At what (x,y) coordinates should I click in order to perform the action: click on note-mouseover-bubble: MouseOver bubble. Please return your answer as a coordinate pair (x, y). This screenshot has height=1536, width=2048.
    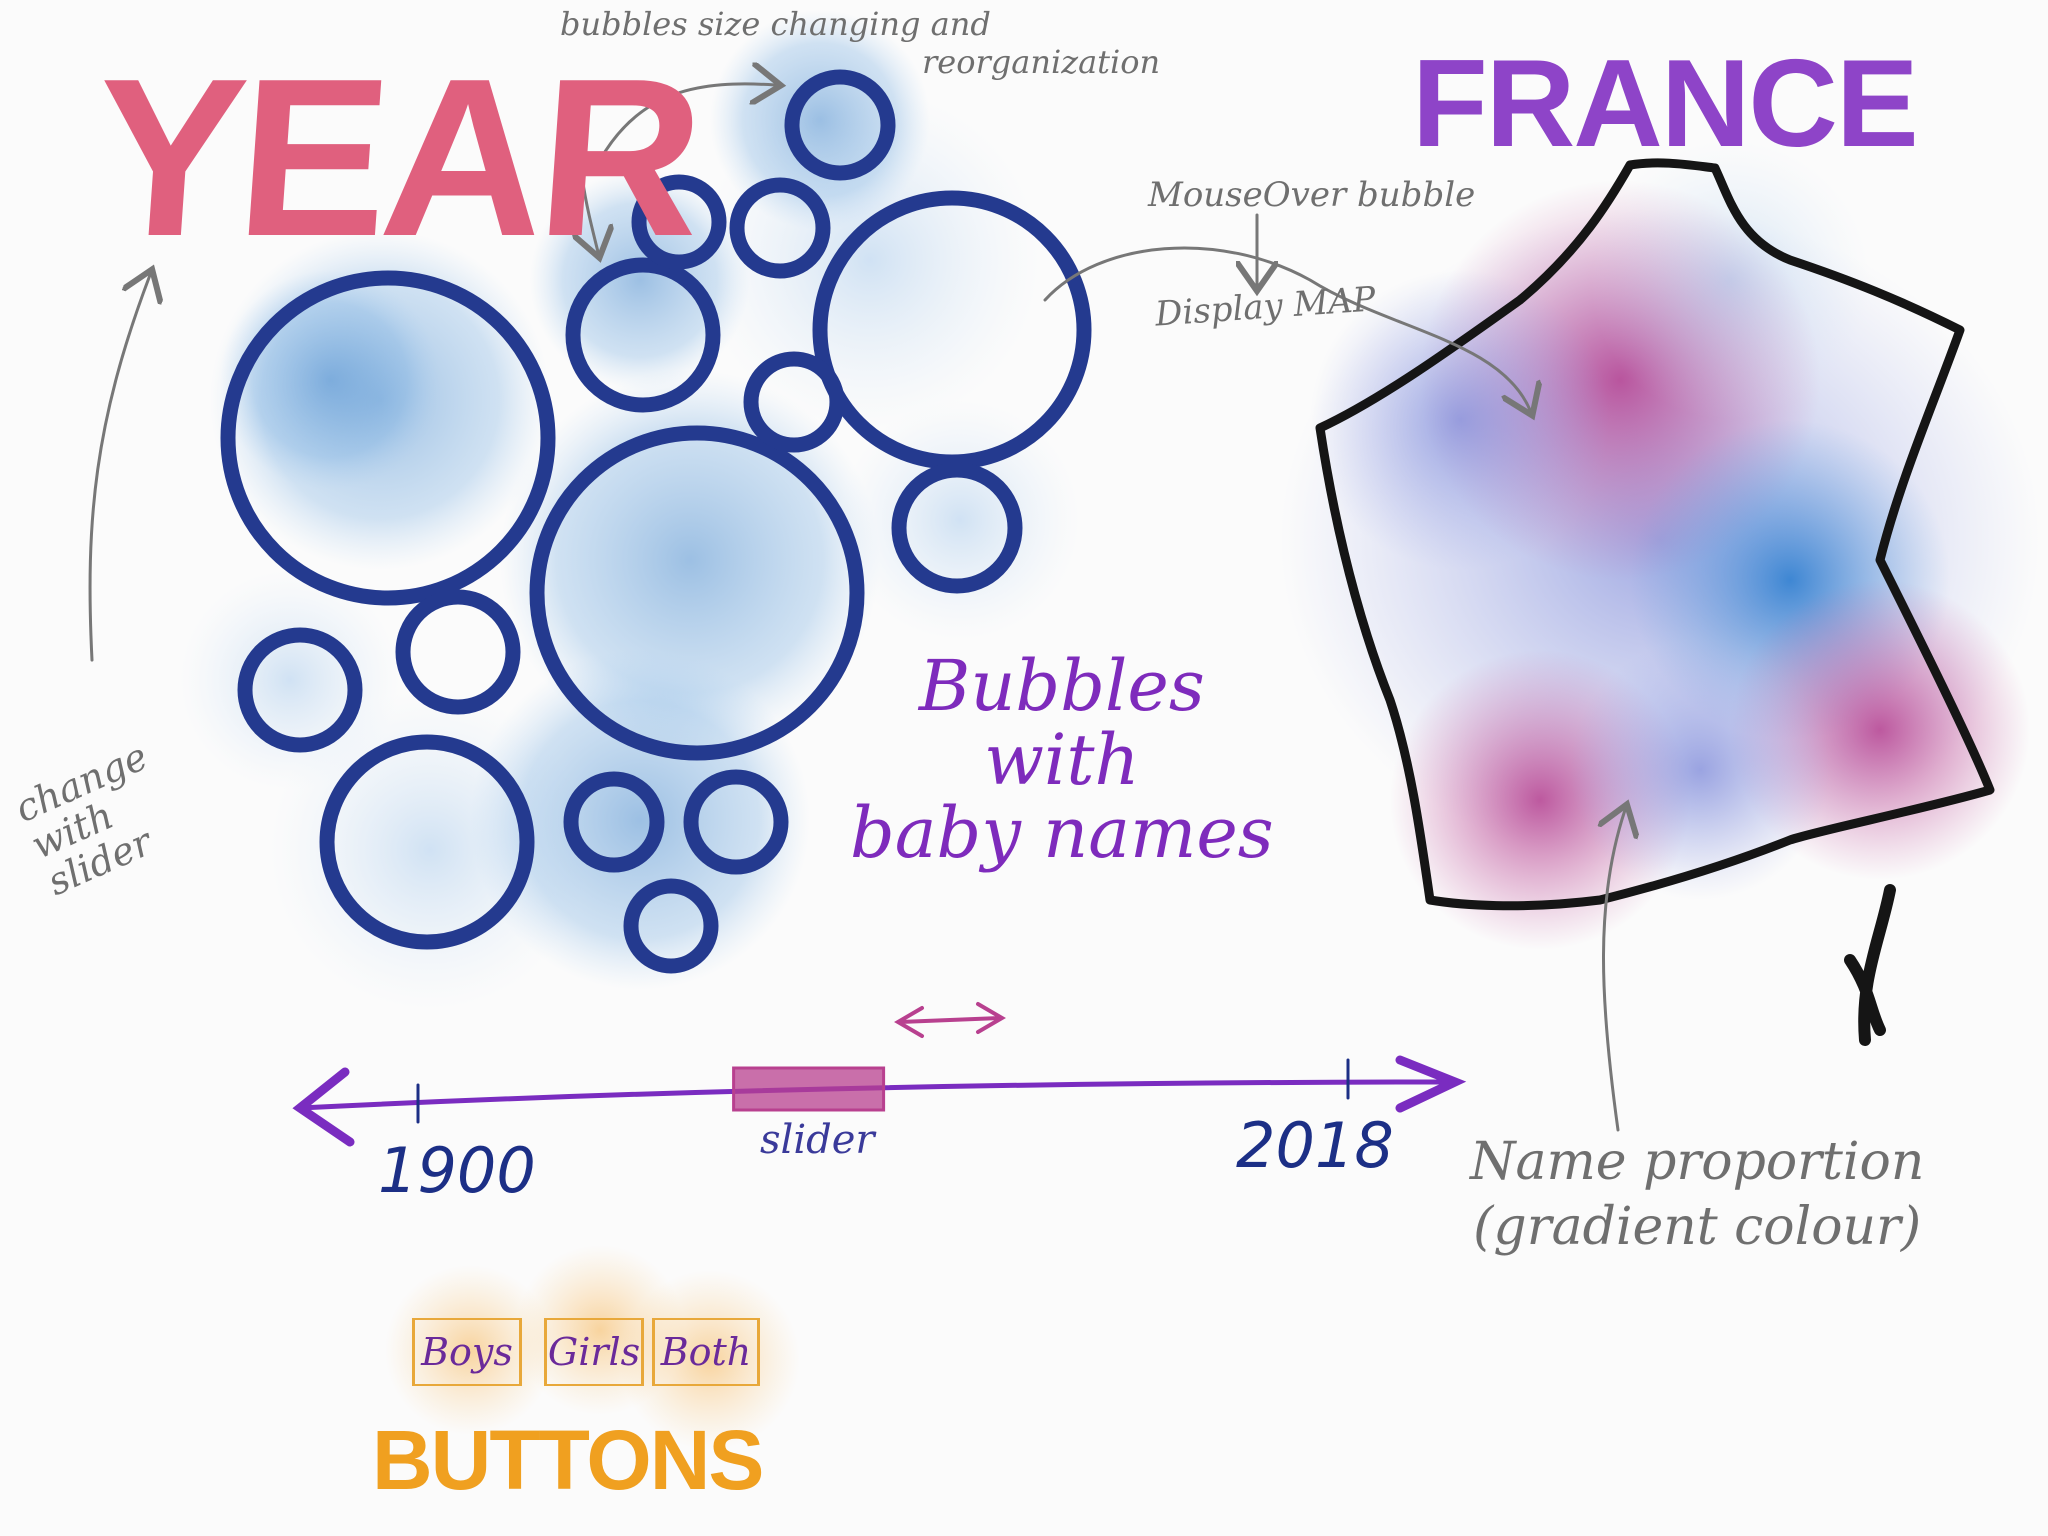
    Looking at the image, I should click on (1312, 195).